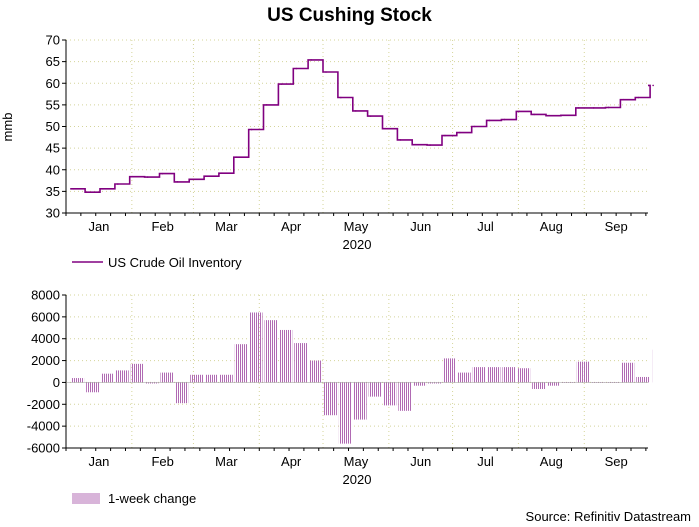 The height and width of the screenshot is (527, 699). What do you see at coordinates (53, 83) in the screenshot?
I see `y-tick-label: 60` at bounding box center [53, 83].